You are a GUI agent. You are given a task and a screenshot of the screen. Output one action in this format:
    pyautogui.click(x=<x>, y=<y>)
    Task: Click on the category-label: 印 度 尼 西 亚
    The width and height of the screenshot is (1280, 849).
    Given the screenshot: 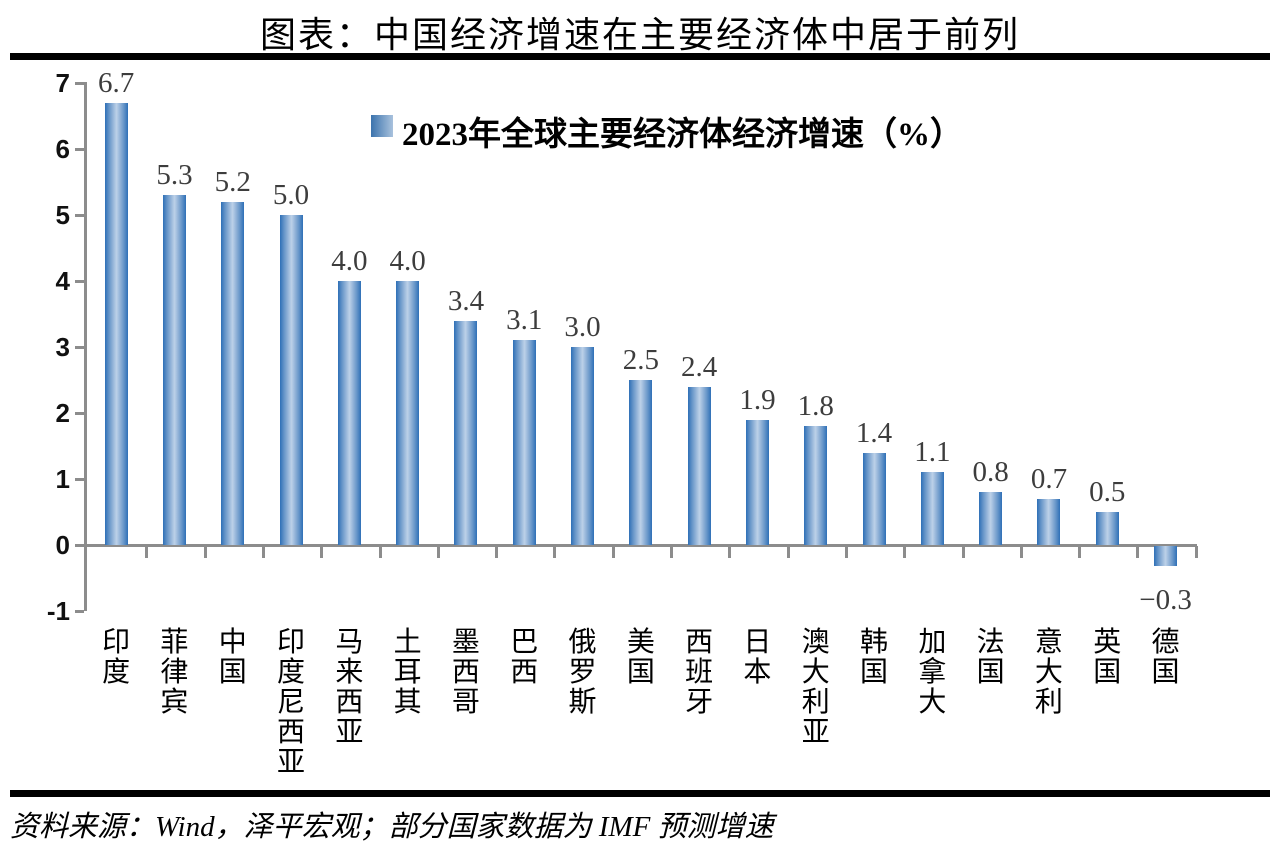 What is the action you would take?
    pyautogui.click(x=291, y=702)
    